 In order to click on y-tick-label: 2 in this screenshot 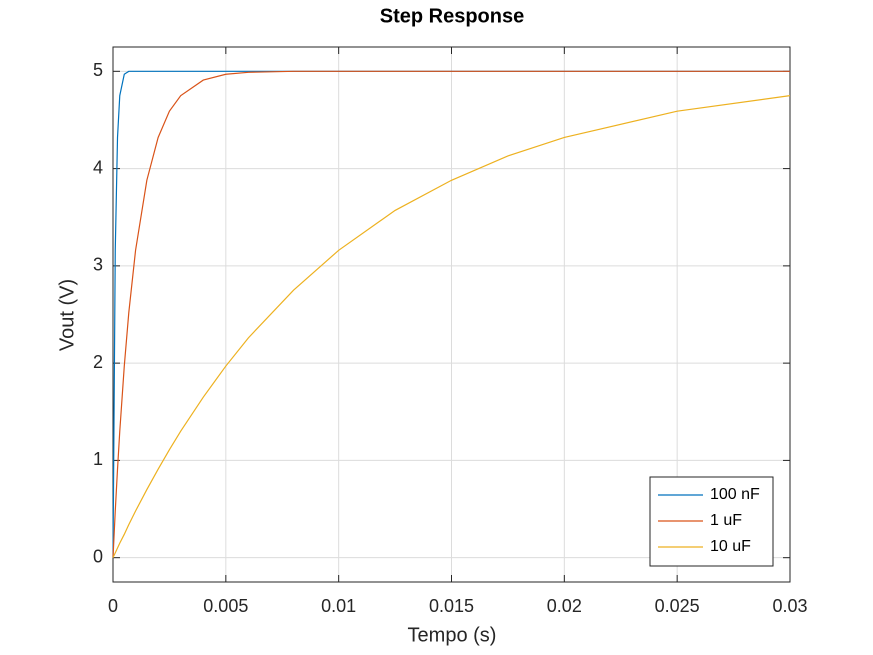, I will do `click(98, 362)`.